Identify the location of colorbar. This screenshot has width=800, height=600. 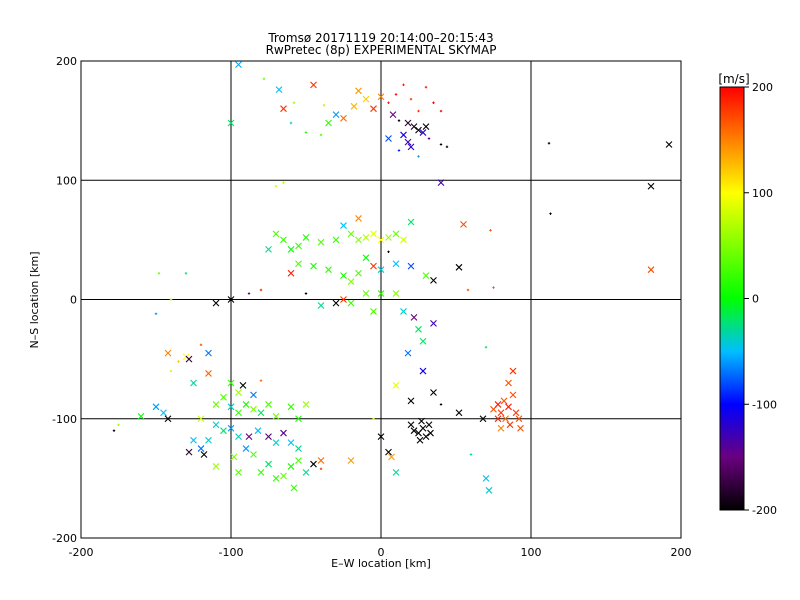
(732, 298).